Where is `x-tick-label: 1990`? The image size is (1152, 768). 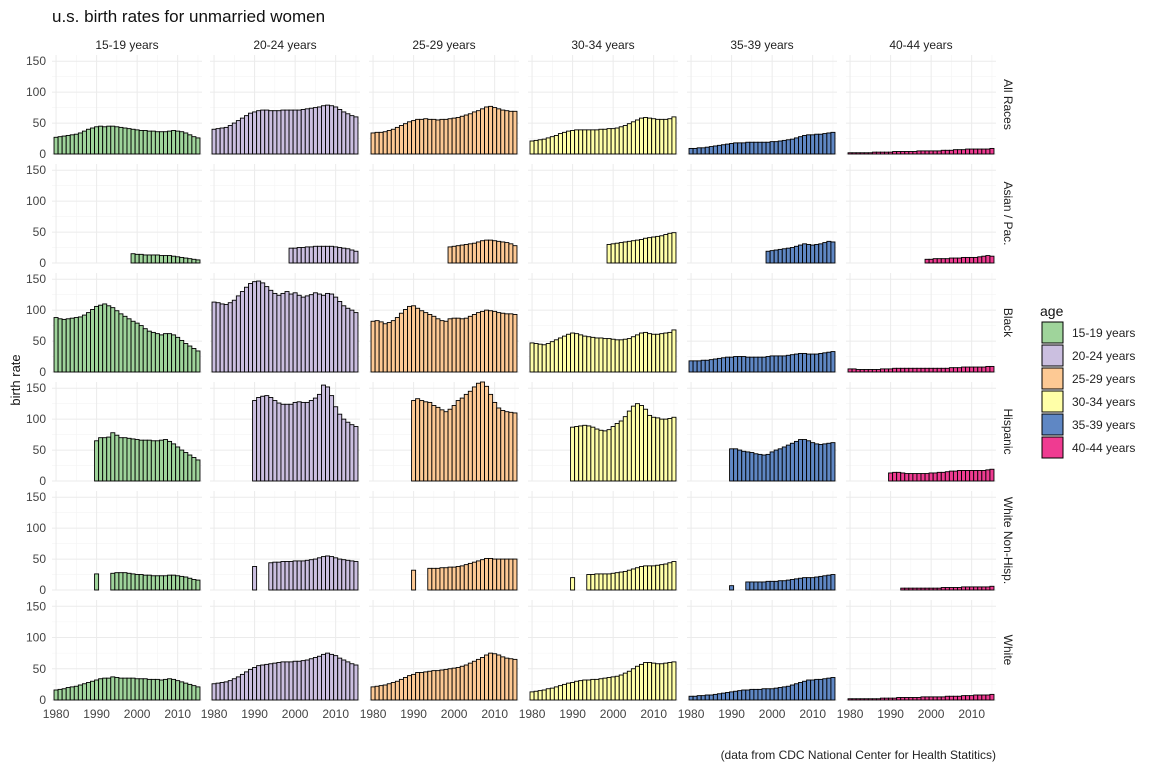 x-tick-label: 1990 is located at coordinates (96, 714).